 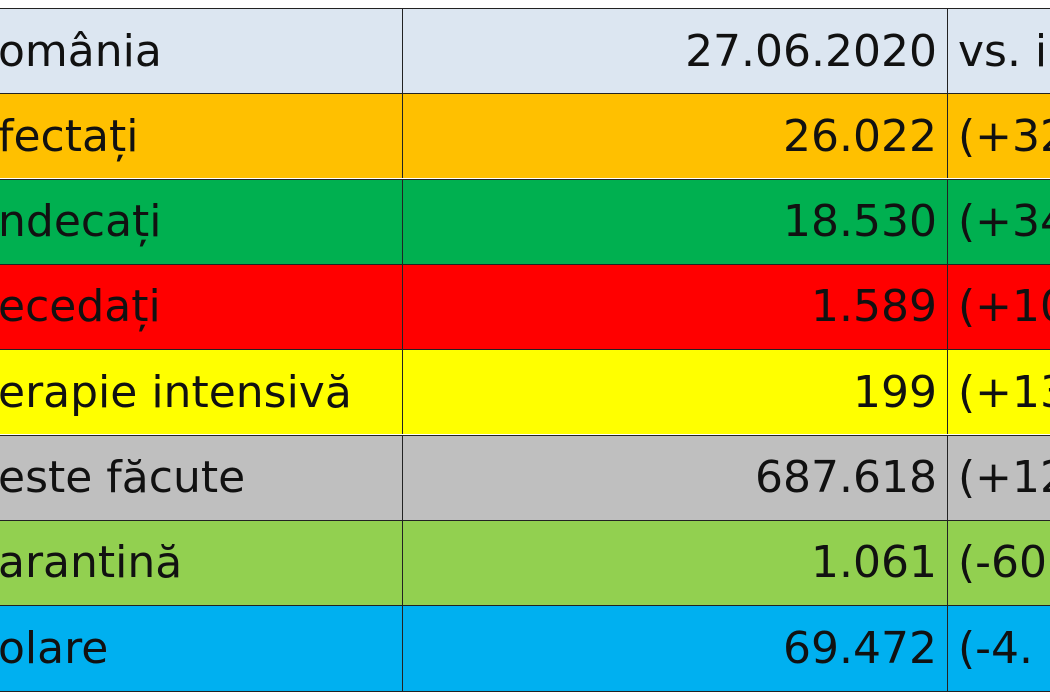 I want to click on table-cell: (-4., so click(x=996, y=649).